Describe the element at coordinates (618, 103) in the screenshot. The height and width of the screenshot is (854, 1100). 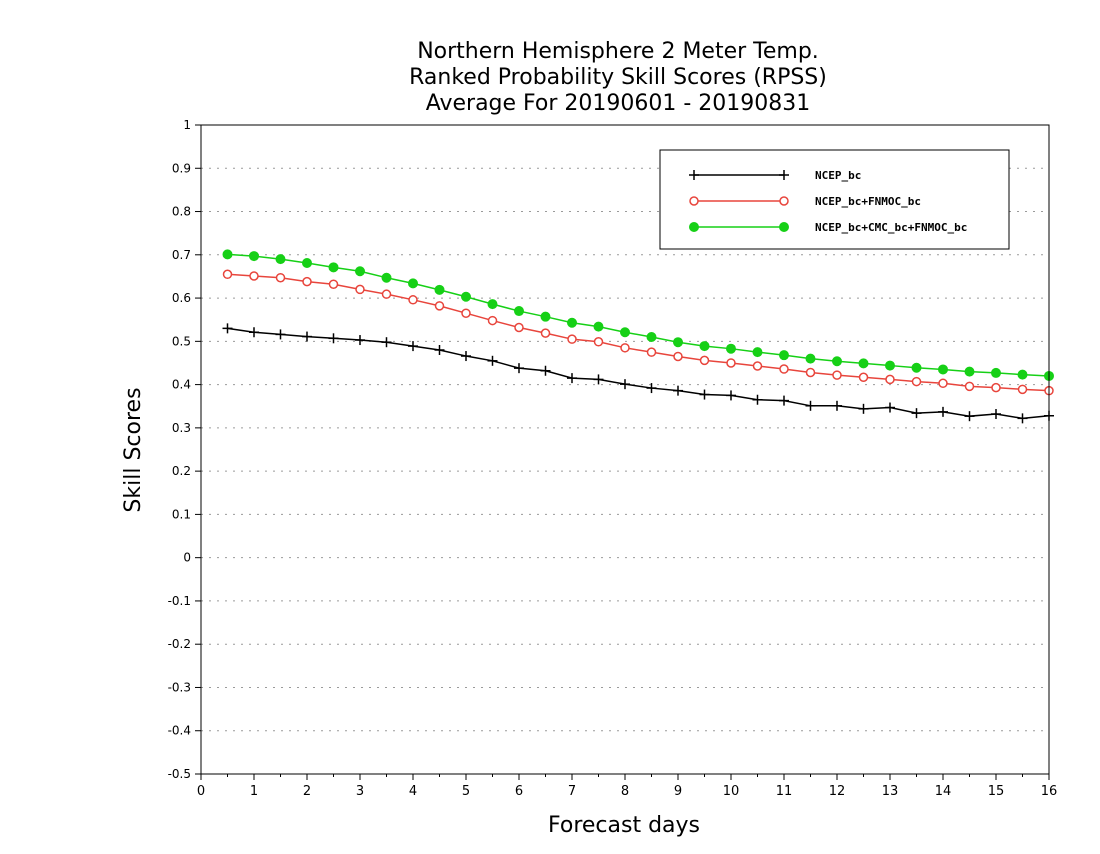
I see `chart-title-line-3: Average For 20190601 - 20190831` at that location.